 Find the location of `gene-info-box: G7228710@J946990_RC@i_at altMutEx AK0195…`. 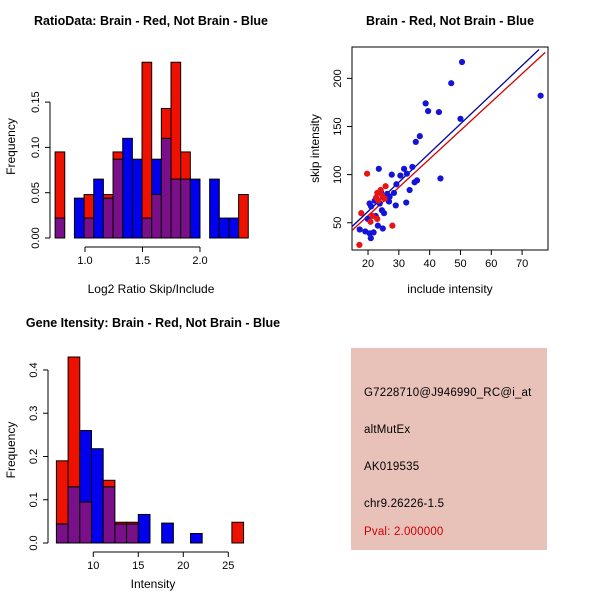

gene-info-box: G7228710@J946990_RC@i_at altMutEx AK0195… is located at coordinates (449, 449).